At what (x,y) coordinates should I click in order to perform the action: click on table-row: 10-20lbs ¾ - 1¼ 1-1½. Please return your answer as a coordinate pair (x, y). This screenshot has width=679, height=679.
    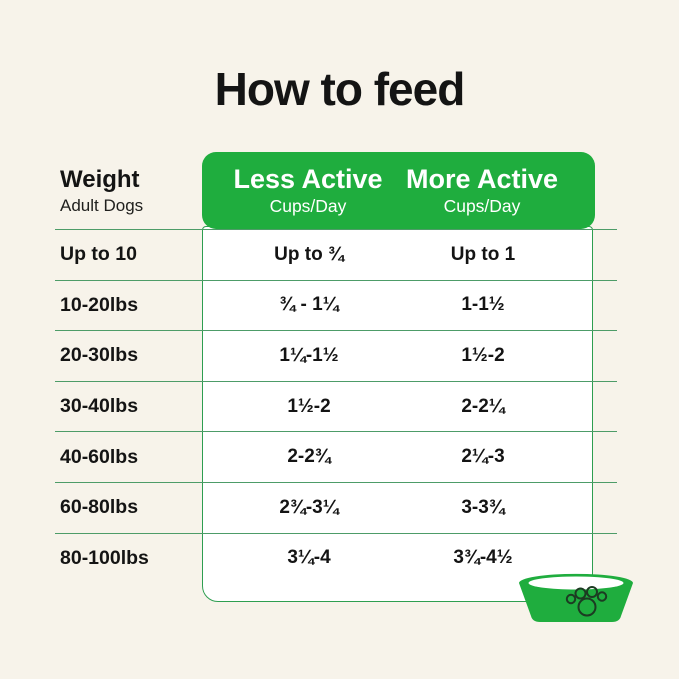
    Looking at the image, I should click on (336, 305).